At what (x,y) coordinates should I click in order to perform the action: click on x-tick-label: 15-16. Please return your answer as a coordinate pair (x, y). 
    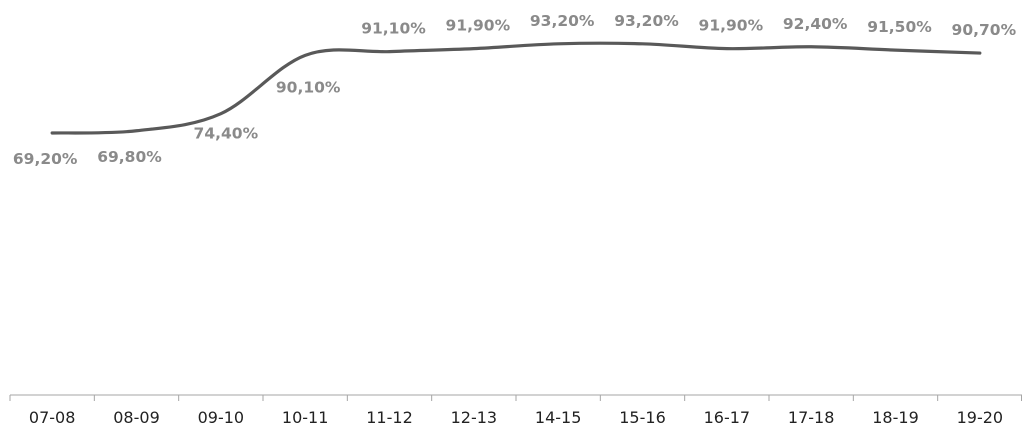
    Looking at the image, I should click on (642, 417).